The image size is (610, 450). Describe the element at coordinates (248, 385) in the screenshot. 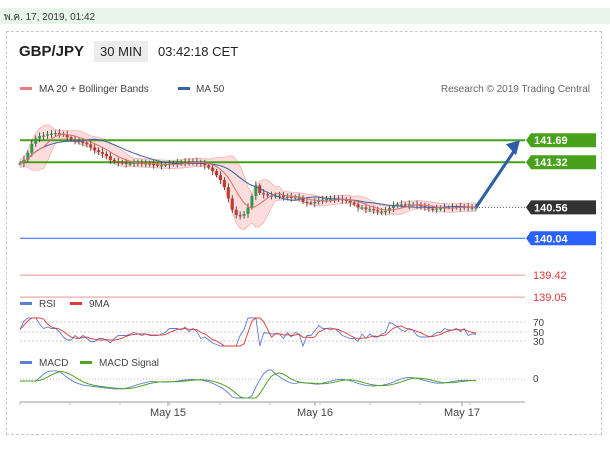

I see `macd-signal-line` at that location.